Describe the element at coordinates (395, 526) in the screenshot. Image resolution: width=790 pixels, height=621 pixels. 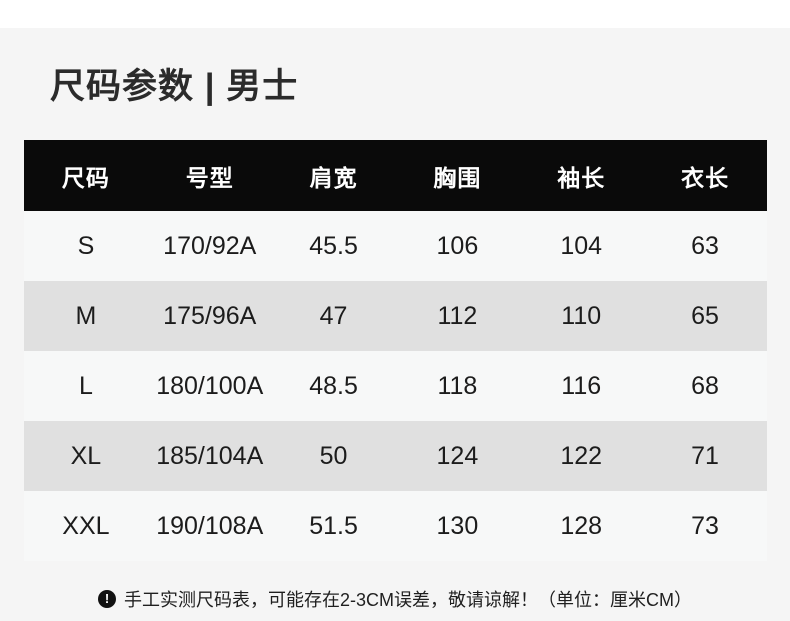
I see `table-row-xxl: XXL 190/108A 51.5 130 128 73` at that location.